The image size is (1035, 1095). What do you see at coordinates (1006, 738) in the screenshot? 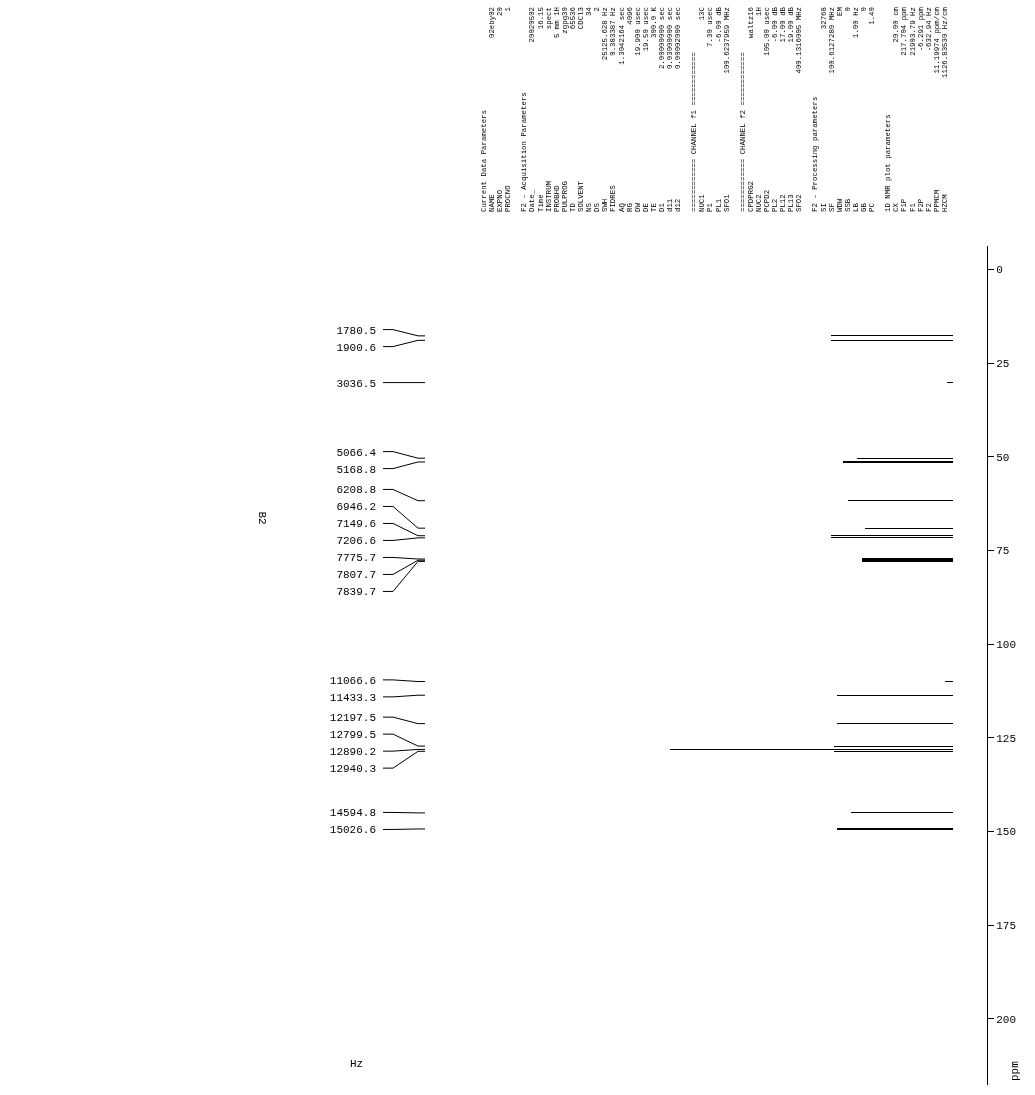
I see `y-tick-label: 125` at bounding box center [1006, 738].